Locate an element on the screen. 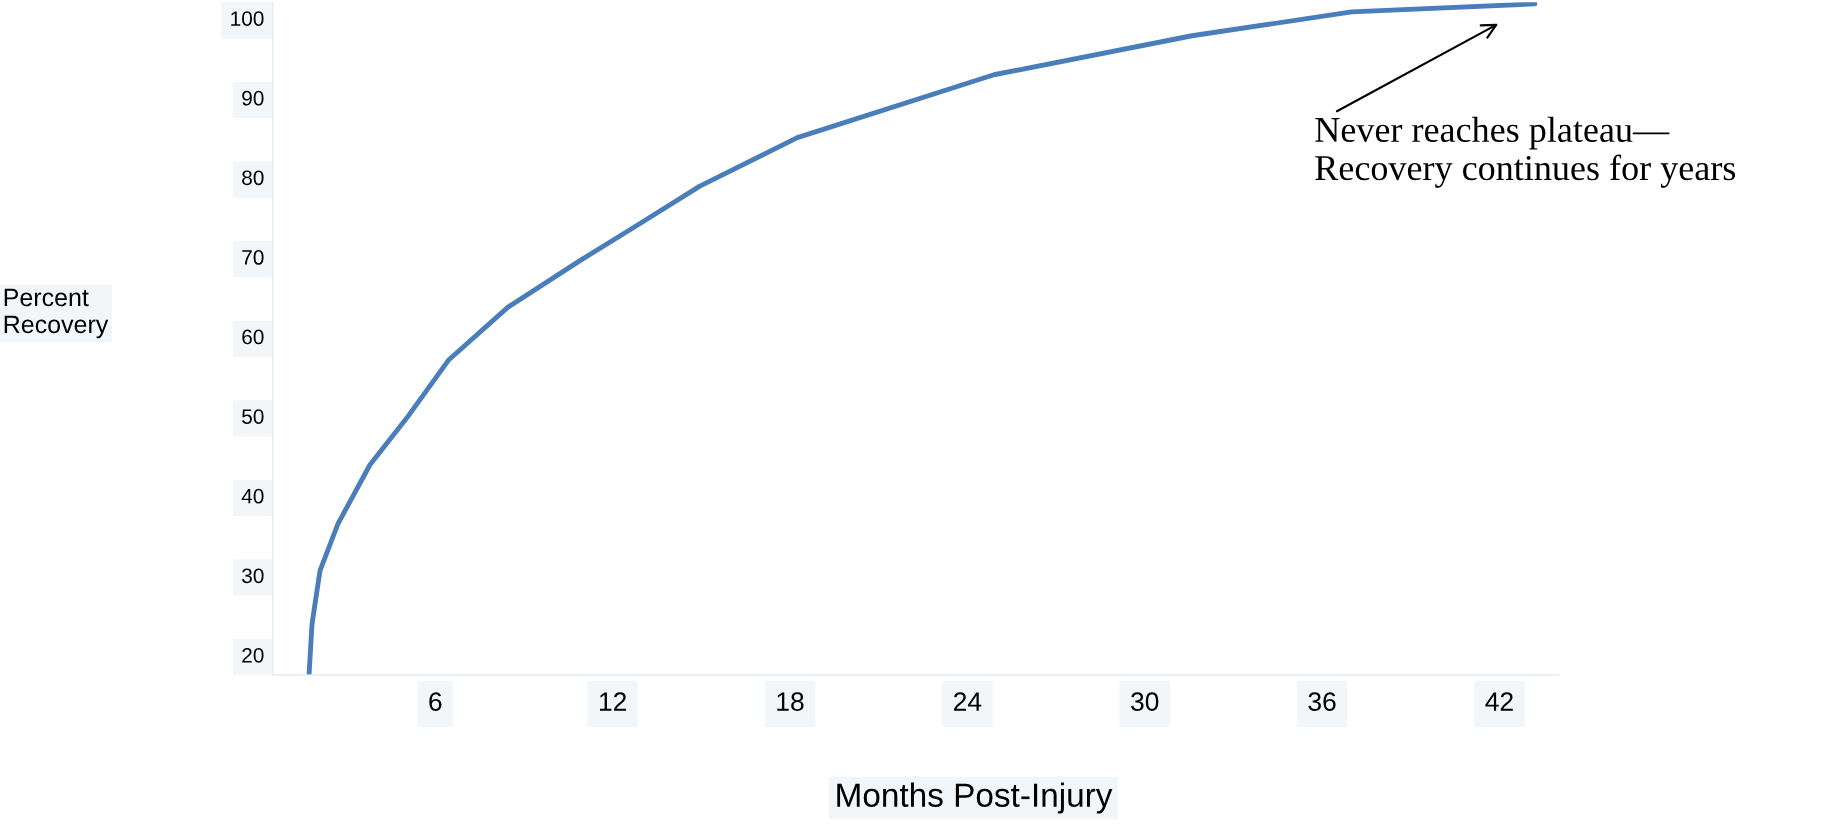 Image resolution: width=1839 pixels, height=829 pixels. annotation: Never reaches plateau— Recovery continues for years is located at coordinates (1525, 152).